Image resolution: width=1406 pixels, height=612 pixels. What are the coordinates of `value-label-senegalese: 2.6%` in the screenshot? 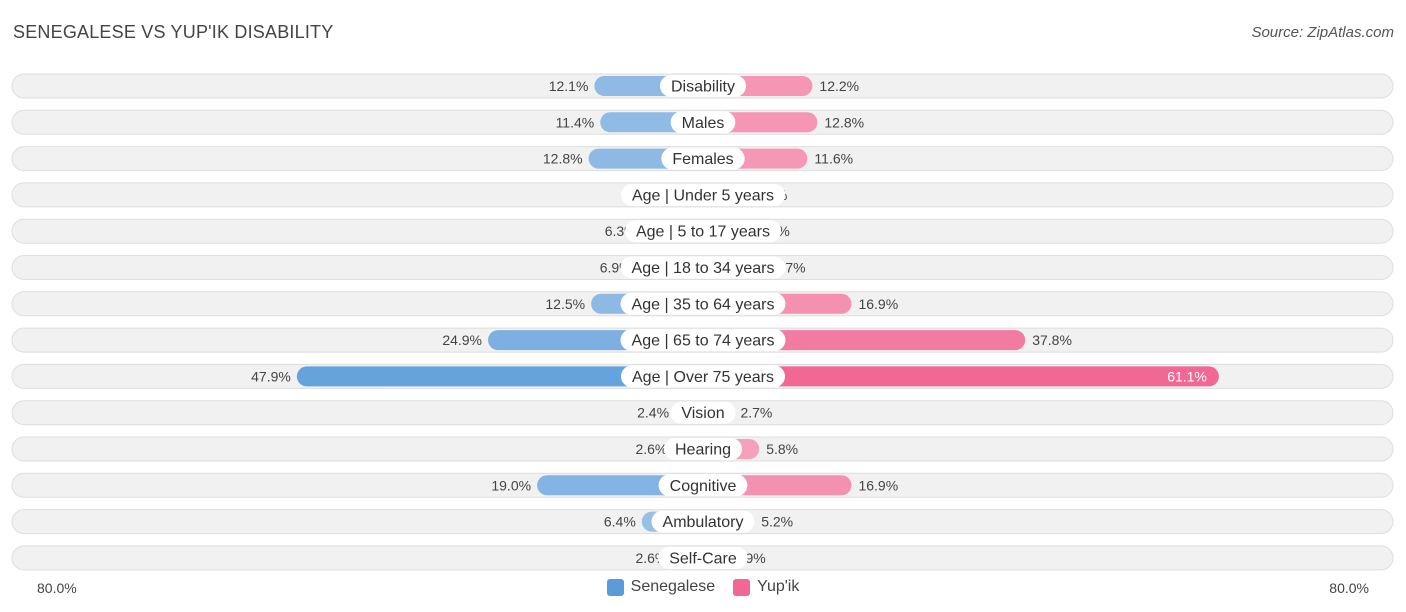 It's located at (651, 449).